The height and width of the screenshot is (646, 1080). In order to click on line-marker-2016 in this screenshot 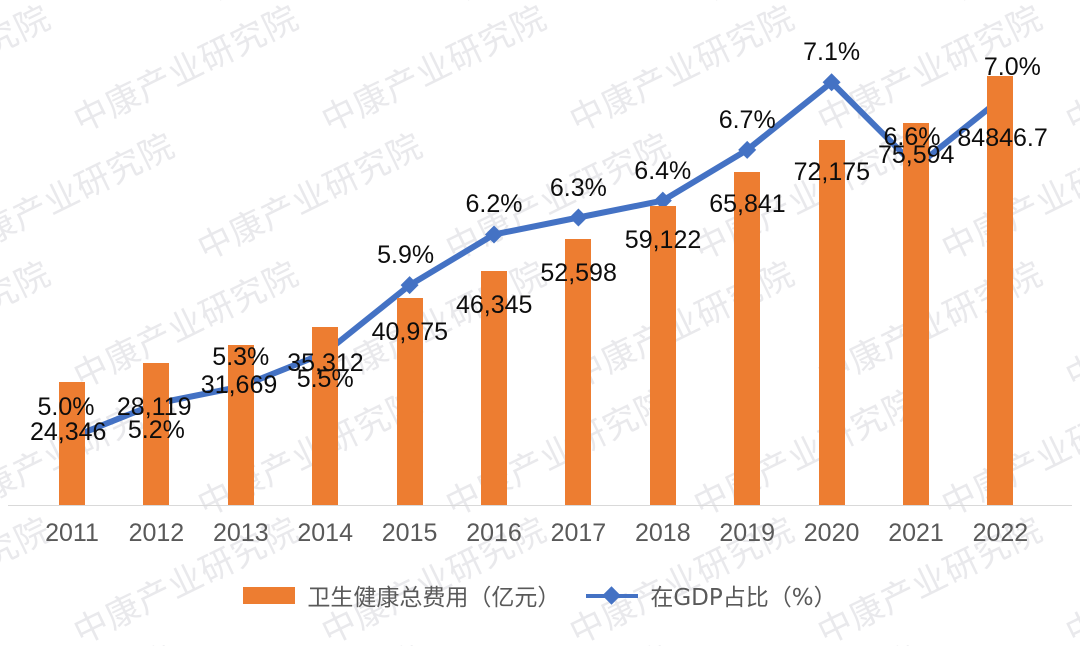, I will do `click(494, 234)`.